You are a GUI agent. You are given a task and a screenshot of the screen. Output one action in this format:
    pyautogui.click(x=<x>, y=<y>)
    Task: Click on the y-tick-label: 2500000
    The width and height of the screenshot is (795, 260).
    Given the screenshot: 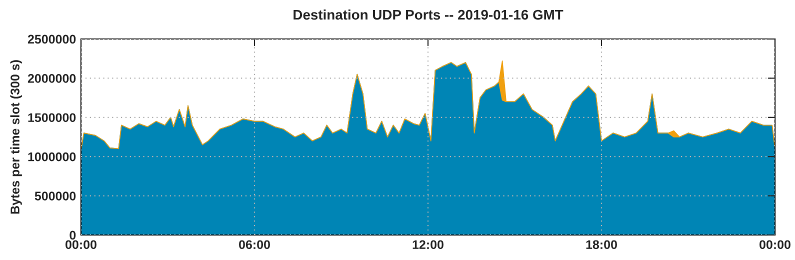 What is the action you would take?
    pyautogui.click(x=52, y=39)
    